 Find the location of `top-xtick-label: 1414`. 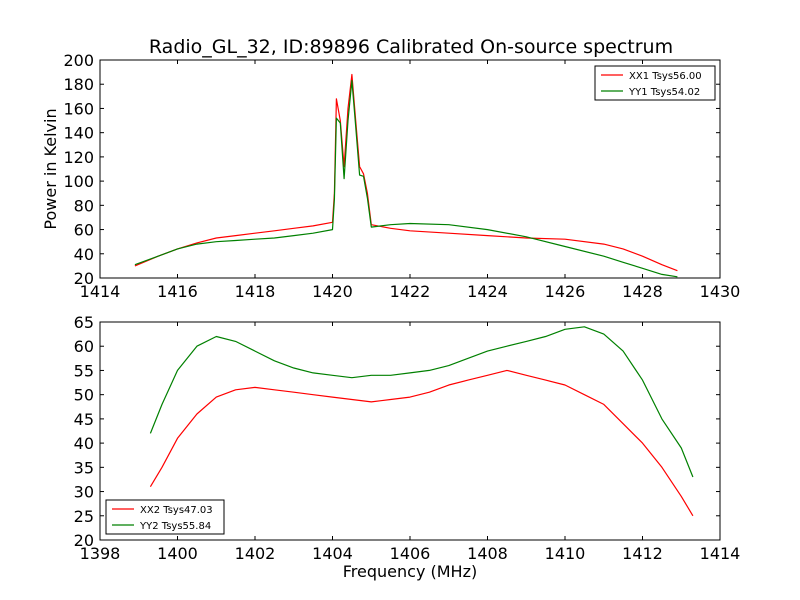

top-xtick-label: 1414 is located at coordinates (100, 291).